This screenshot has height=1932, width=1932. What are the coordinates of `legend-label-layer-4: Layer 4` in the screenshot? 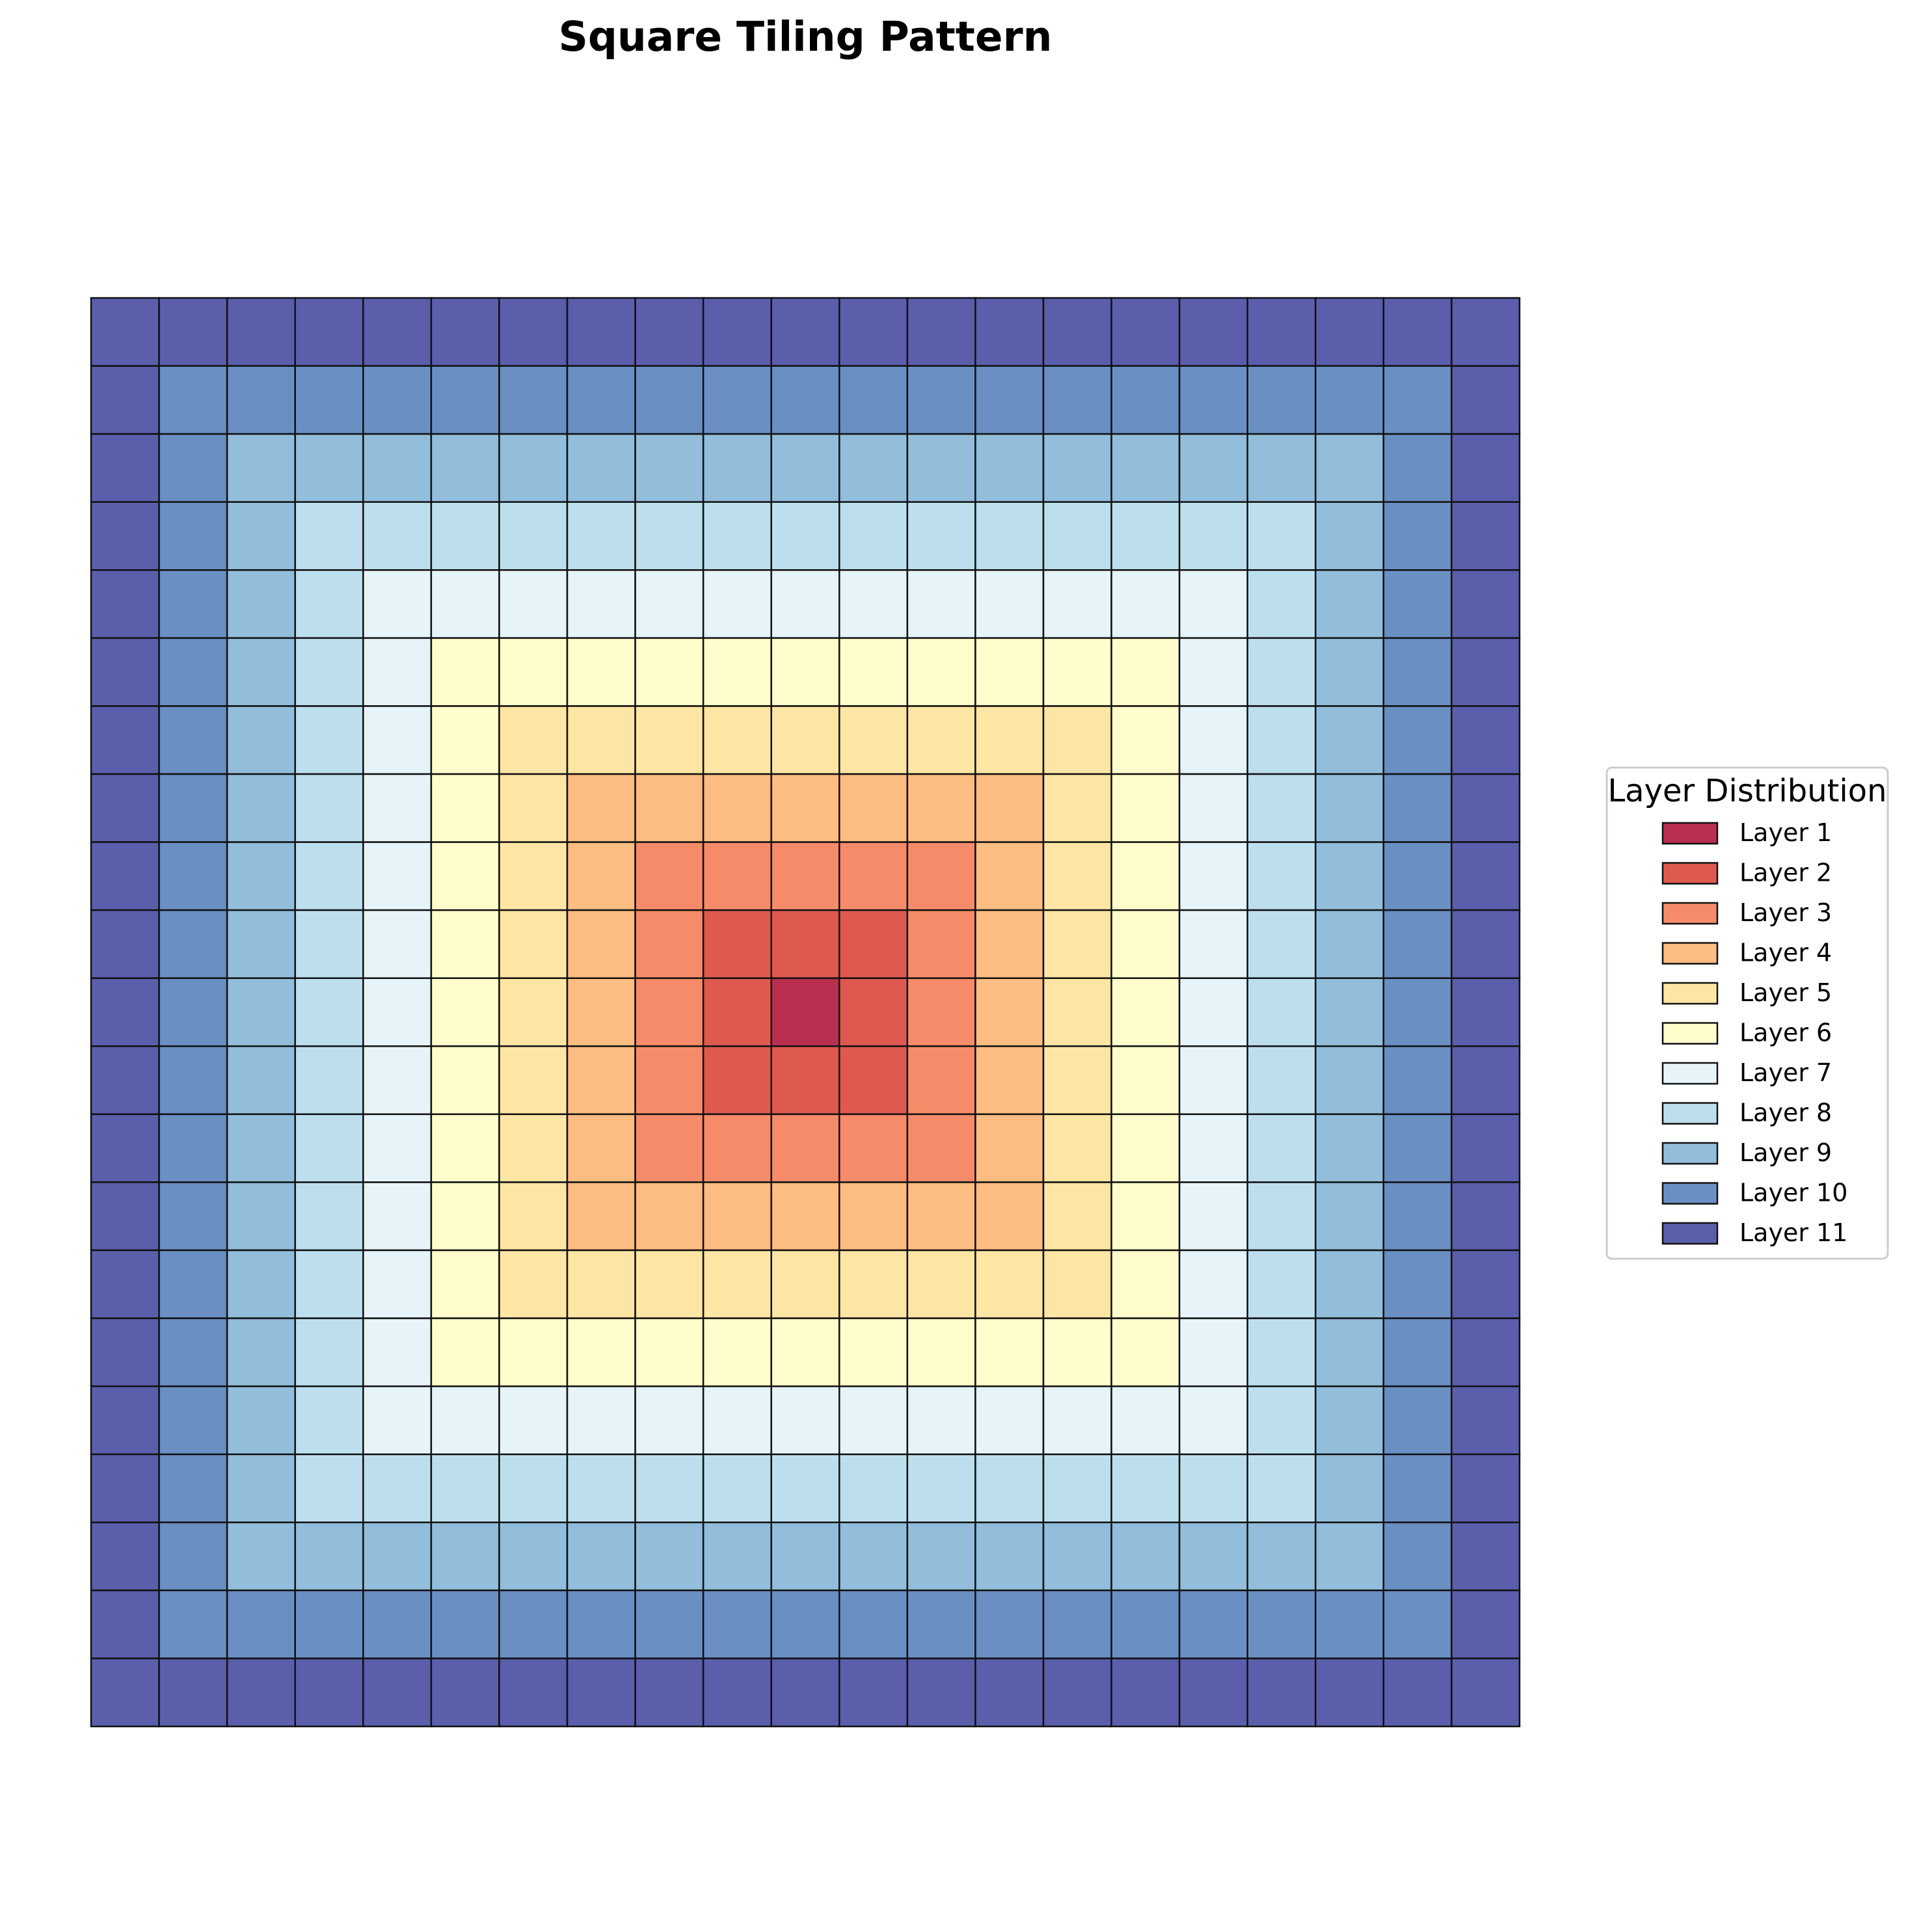 It's located at (1786, 953).